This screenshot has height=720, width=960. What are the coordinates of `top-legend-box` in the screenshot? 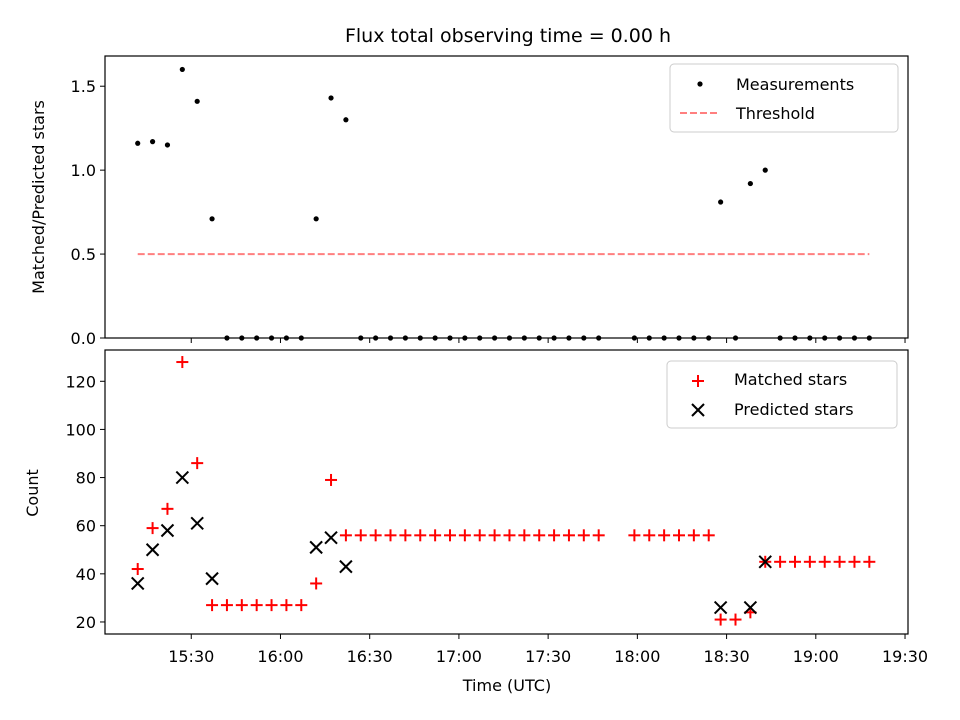 It's located at (784, 98).